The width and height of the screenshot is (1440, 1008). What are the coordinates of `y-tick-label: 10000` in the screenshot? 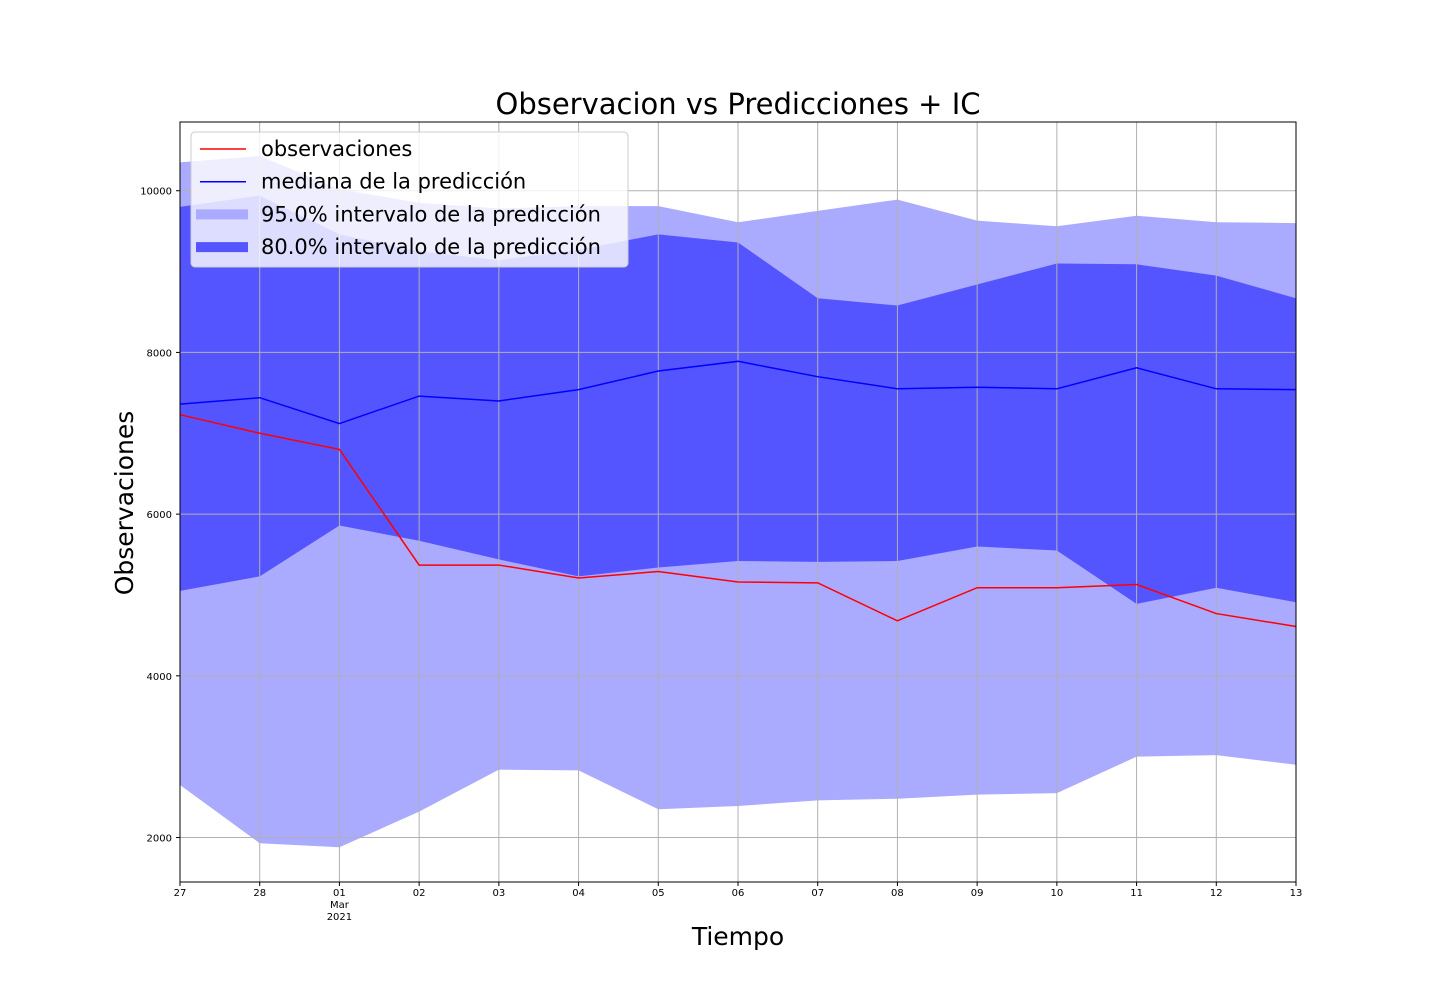 It's located at (156, 192).